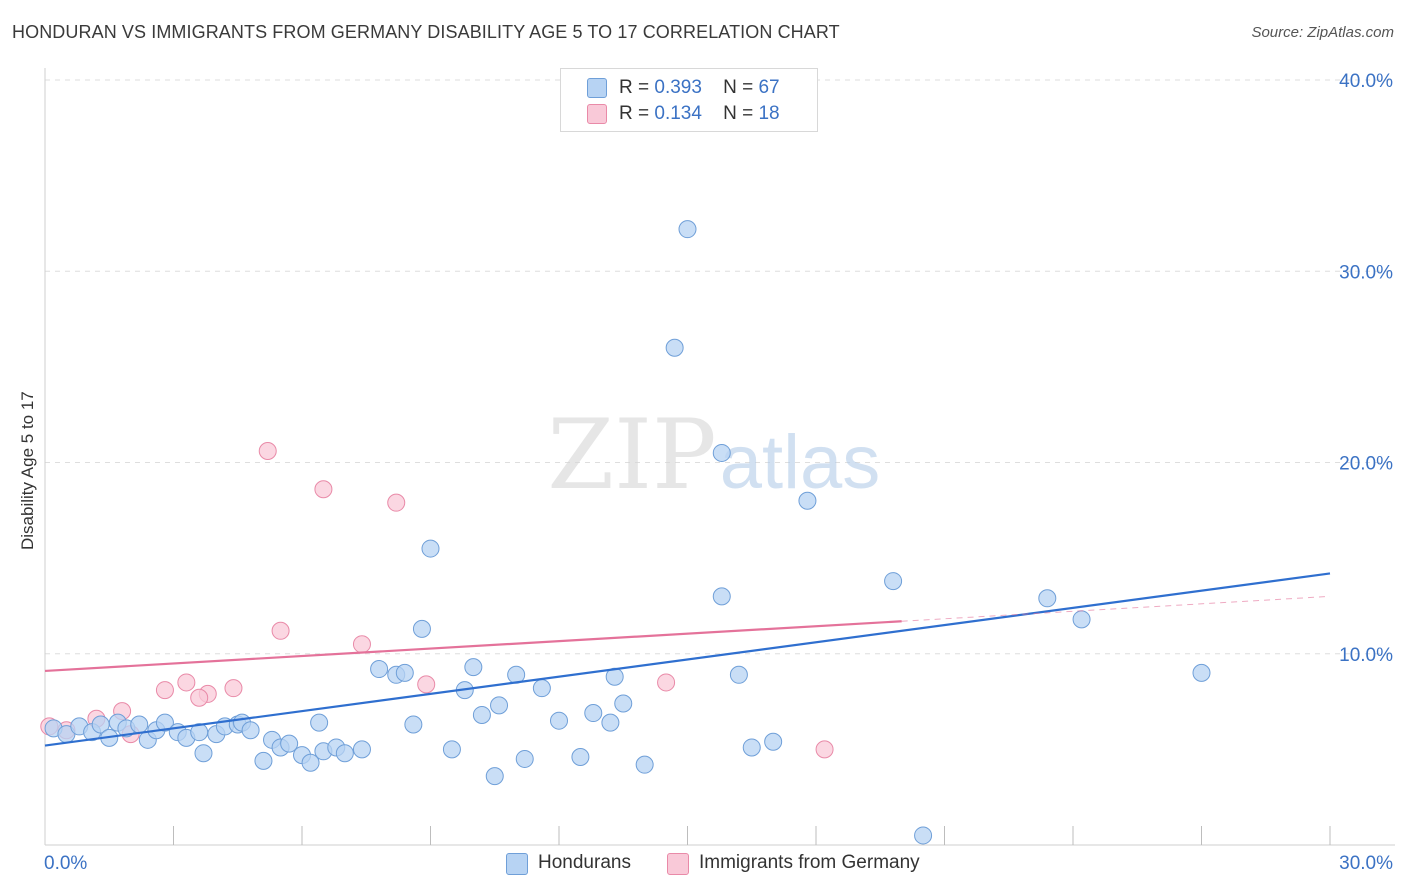  Describe the element at coordinates (1116, 608) in the screenshot. I see `germany-trend-extension` at that location.